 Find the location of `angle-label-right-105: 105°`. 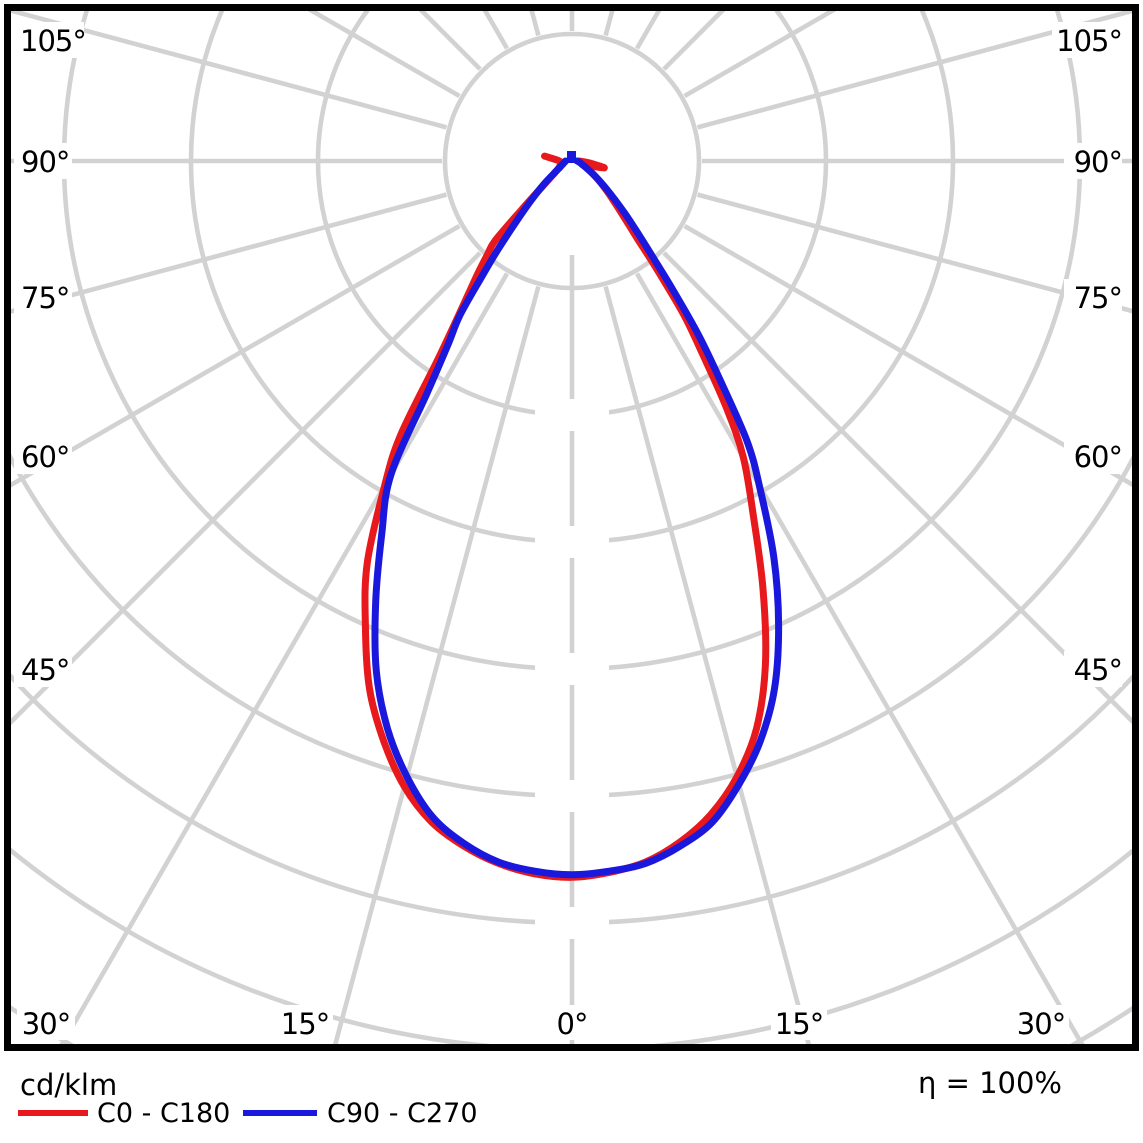

angle-label-right-105: 105° is located at coordinates (1088, 40).